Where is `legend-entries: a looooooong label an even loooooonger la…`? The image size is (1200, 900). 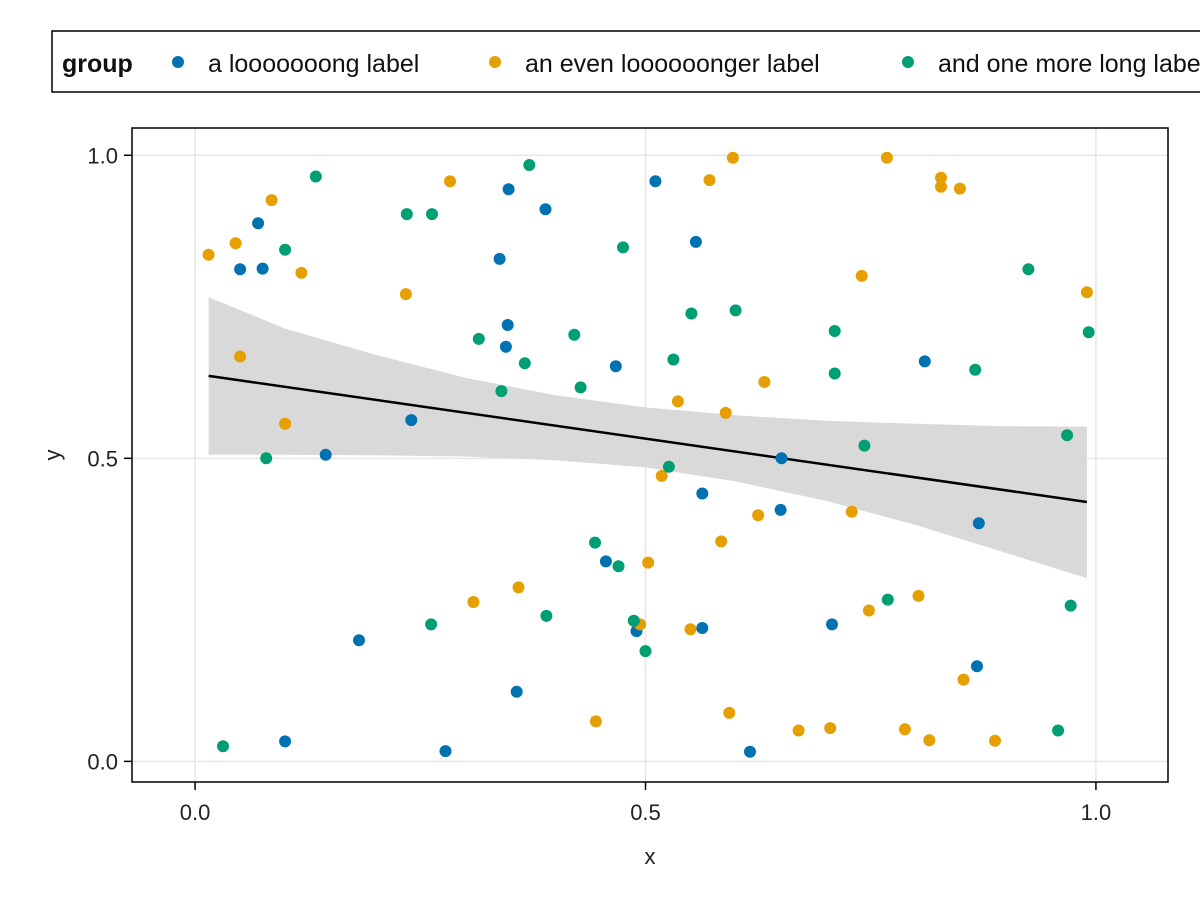 legend-entries: a looooooong label an even loooooonger la… is located at coordinates (686, 64).